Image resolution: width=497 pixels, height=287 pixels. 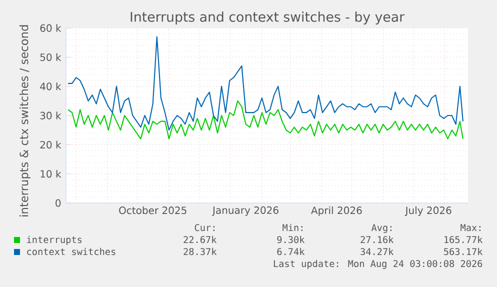 I want to click on y-tick-label: 0, so click(x=58, y=203).